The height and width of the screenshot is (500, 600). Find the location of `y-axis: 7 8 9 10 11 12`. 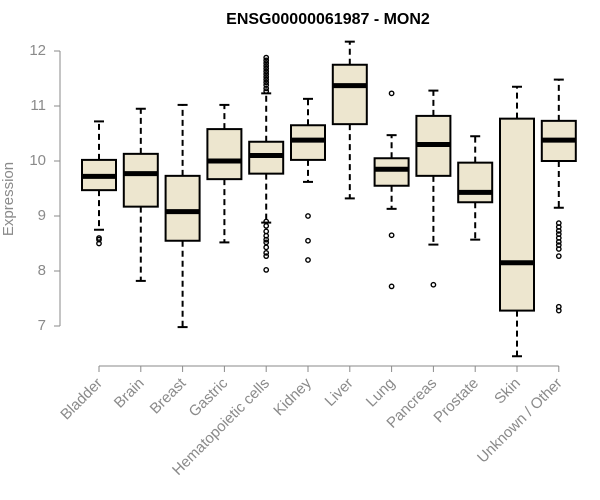

y-axis: 7 8 9 10 11 12 is located at coordinates (45, 188).